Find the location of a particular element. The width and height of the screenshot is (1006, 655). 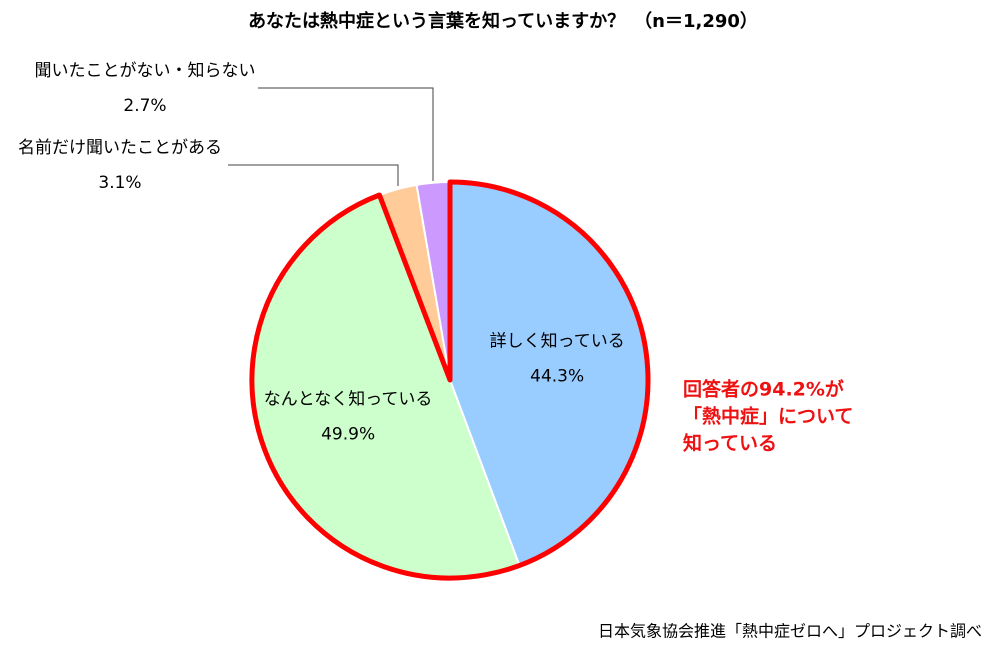

annotation: 知っている is located at coordinates (730, 443).